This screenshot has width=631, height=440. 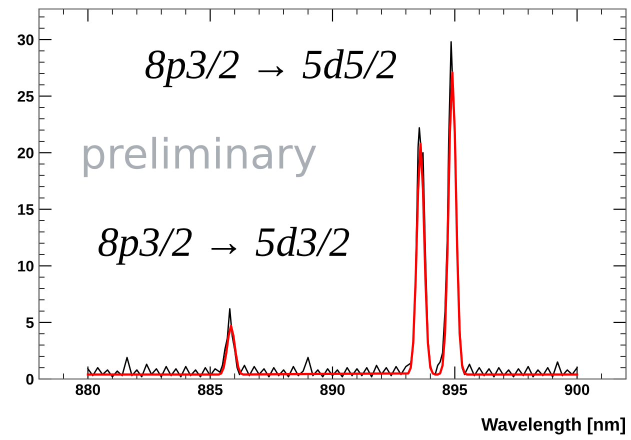 What do you see at coordinates (332, 390) in the screenshot?
I see `x-tick-label: 890` at bounding box center [332, 390].